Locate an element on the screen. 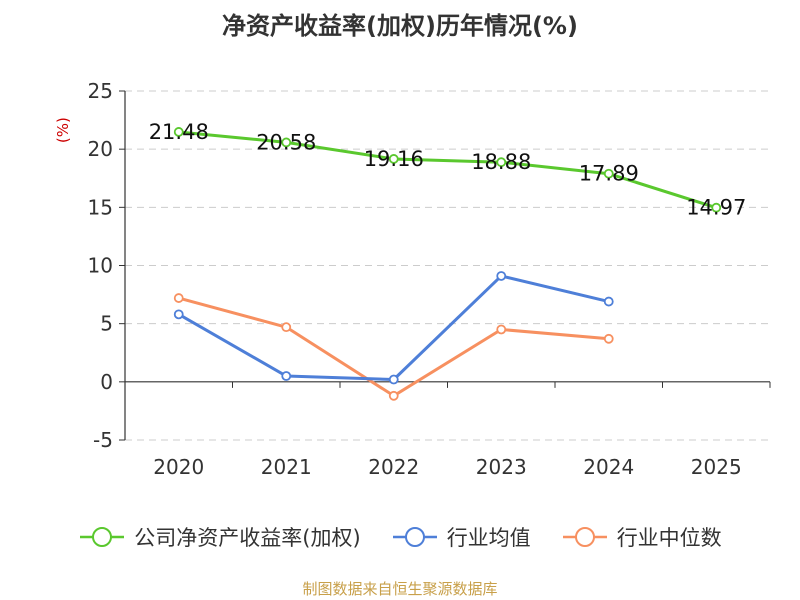  x-tick-label: 2021 is located at coordinates (286, 467).